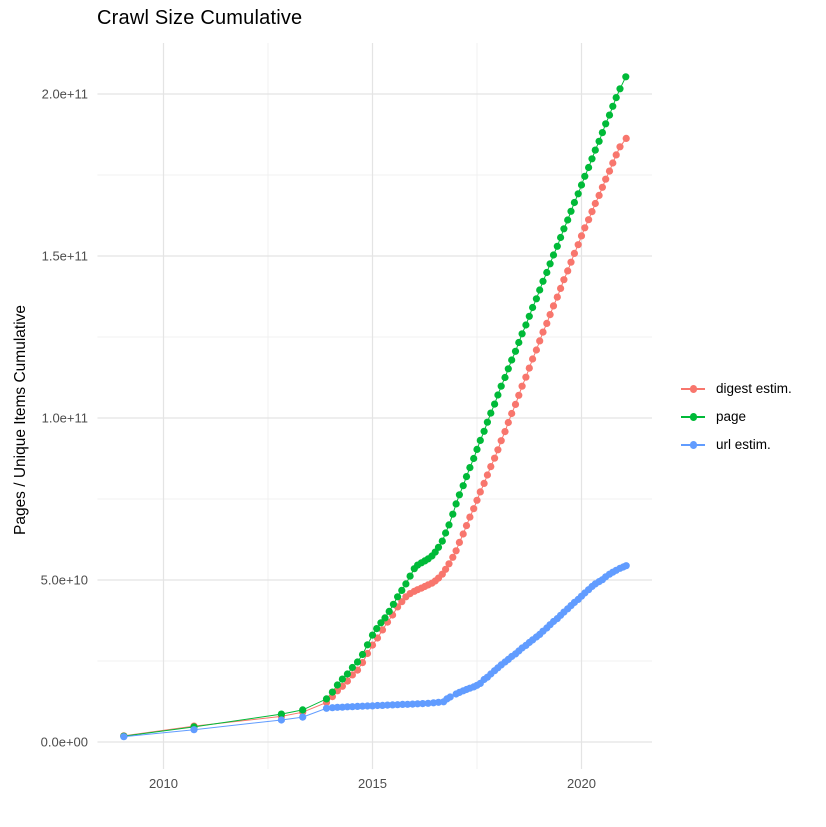 The height and width of the screenshot is (827, 826). Describe the element at coordinates (64, 742) in the screenshot. I see `y-tick-label: 0.0e+00` at that location.